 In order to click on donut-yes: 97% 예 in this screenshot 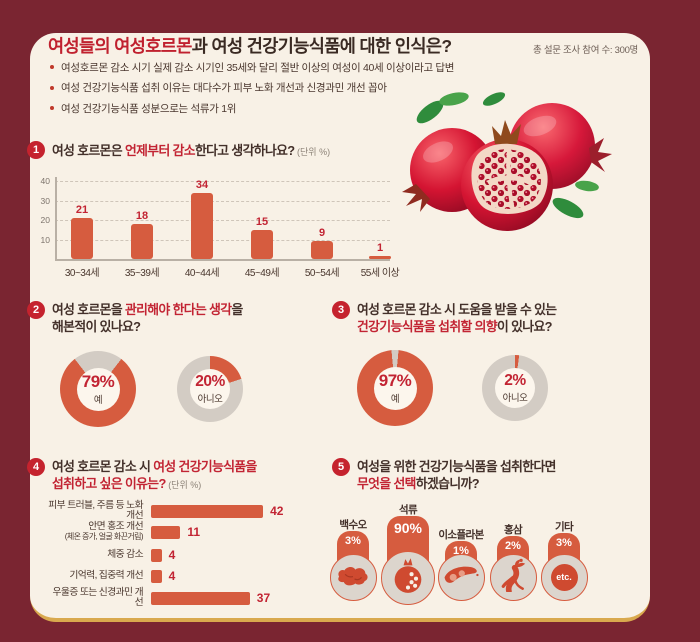, I will do `click(395, 388)`.